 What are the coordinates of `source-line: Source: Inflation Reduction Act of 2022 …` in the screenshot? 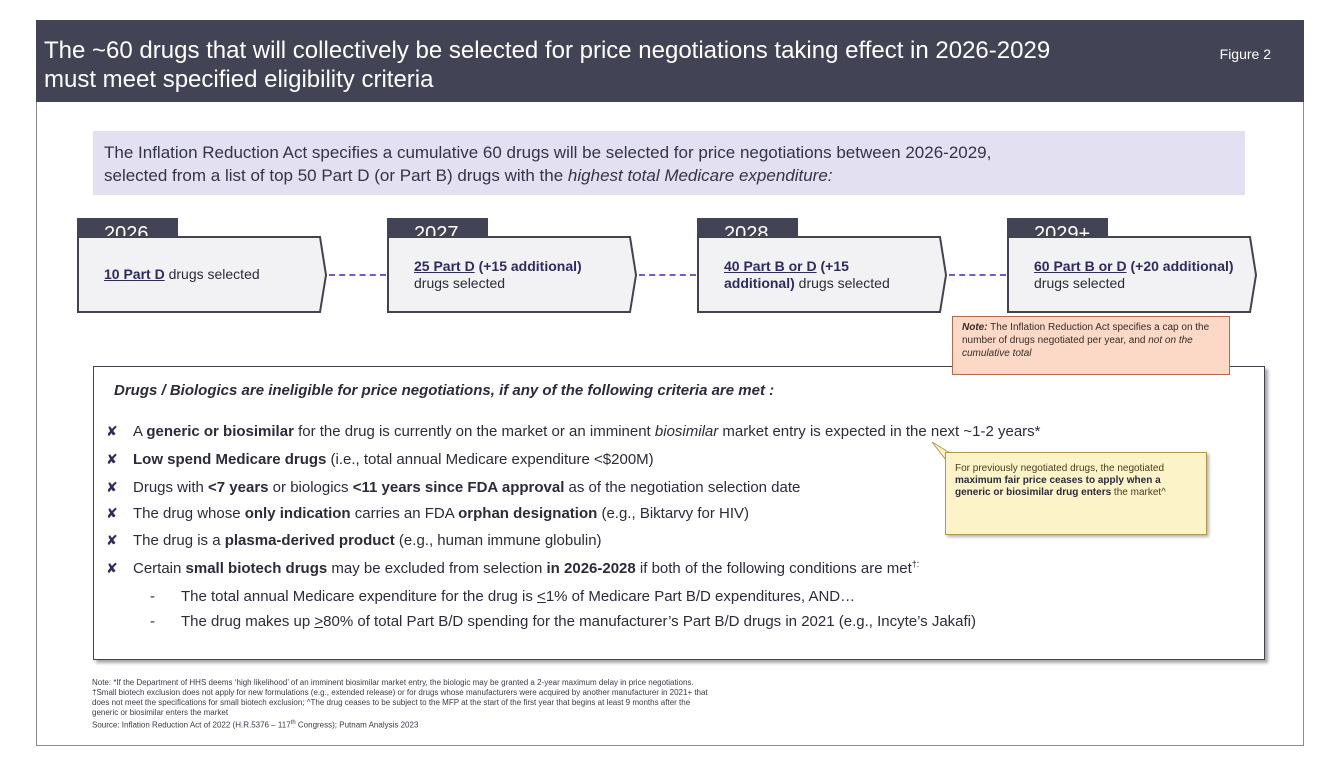 It's located at (255, 725).